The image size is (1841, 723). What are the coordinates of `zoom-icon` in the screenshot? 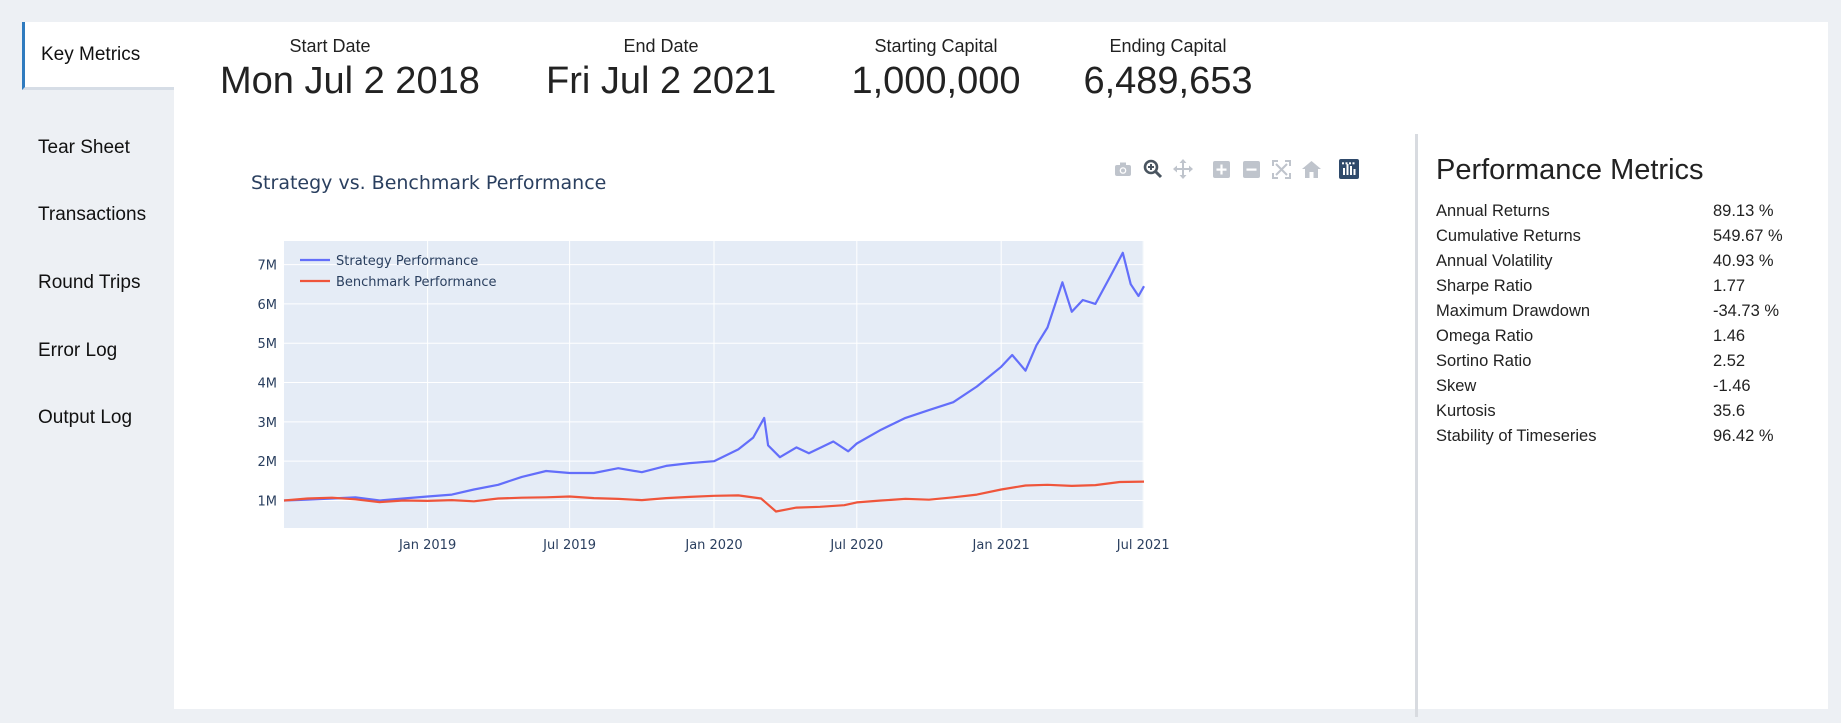 It's located at (1153, 169).